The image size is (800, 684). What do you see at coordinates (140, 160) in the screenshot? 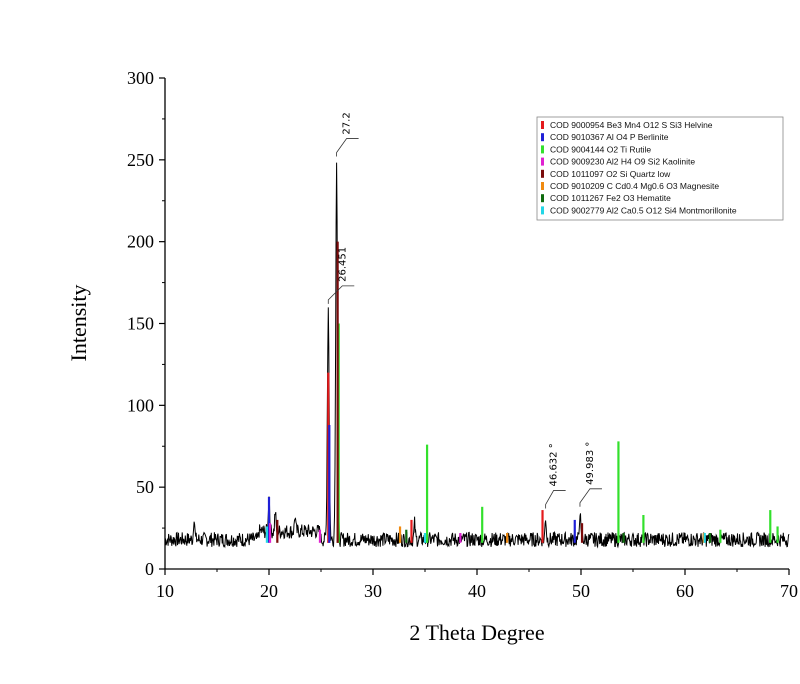
I see `y-tick-label: 250` at bounding box center [140, 160].